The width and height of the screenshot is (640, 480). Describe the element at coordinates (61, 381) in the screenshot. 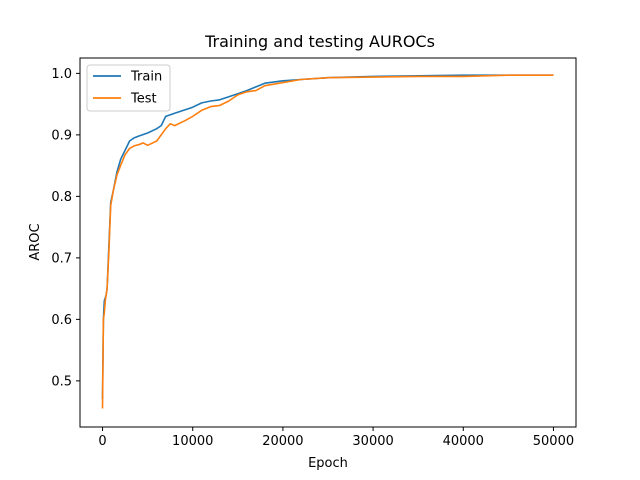

I see `y-tick-label: 0.5` at that location.